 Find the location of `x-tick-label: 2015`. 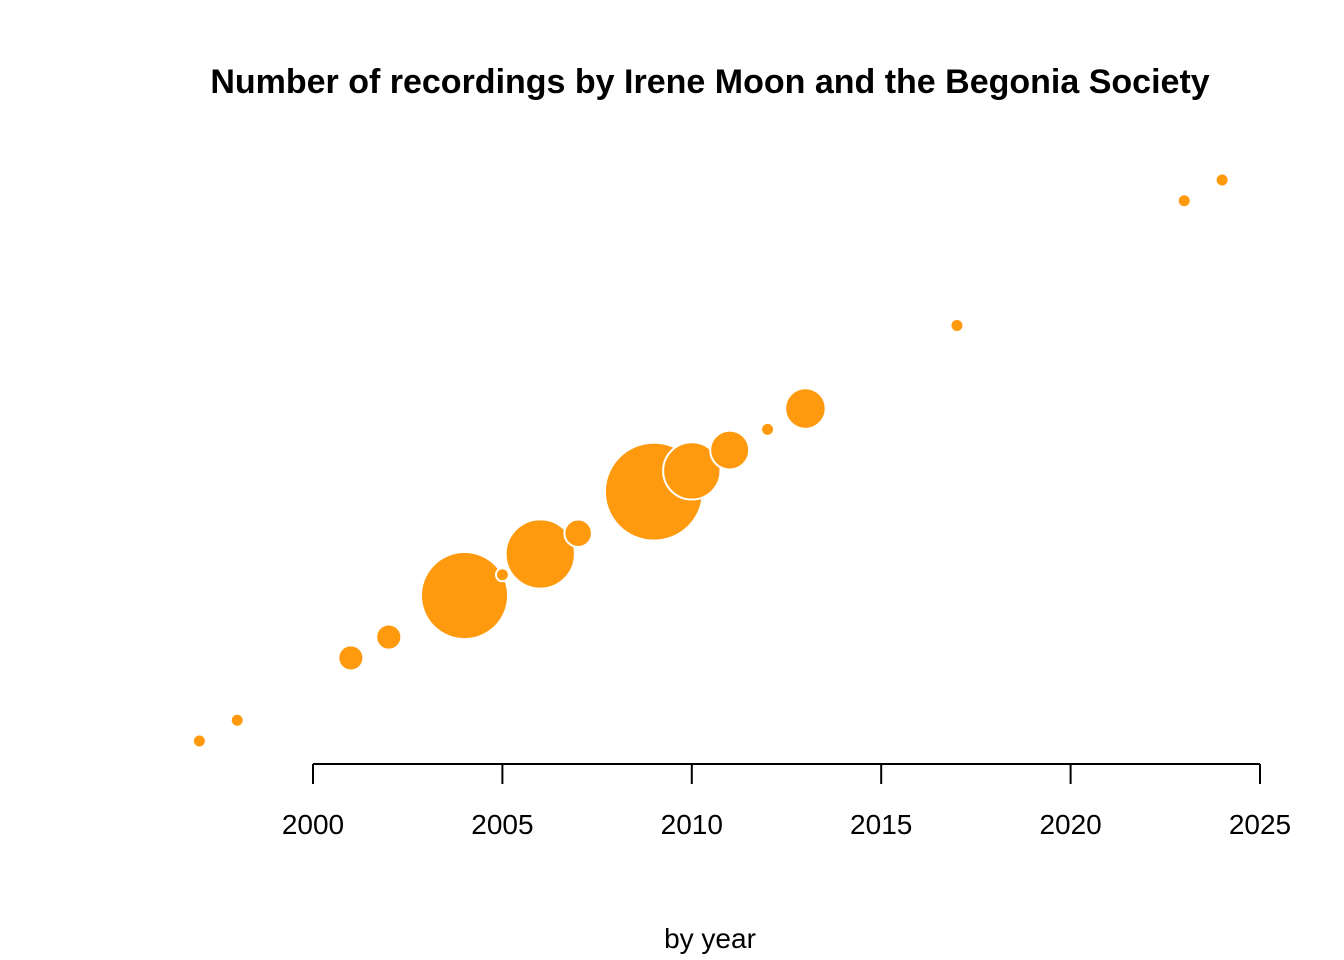

x-tick-label: 2015 is located at coordinates (881, 824).